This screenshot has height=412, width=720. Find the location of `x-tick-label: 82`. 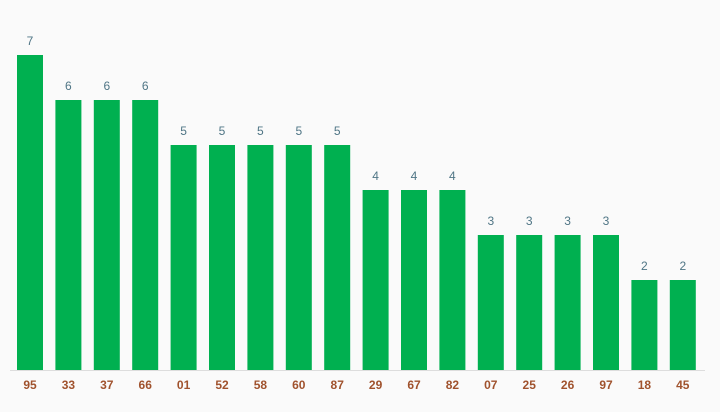

x-tick-label: 82 is located at coordinates (453, 385).